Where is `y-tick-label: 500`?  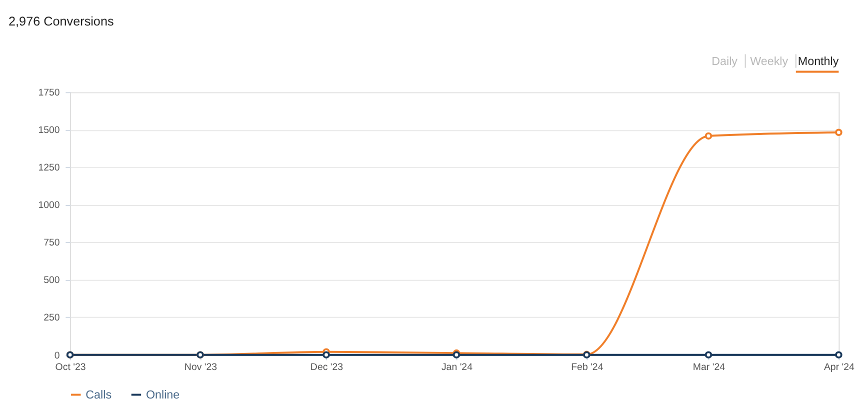
y-tick-label: 500 is located at coordinates (52, 280).